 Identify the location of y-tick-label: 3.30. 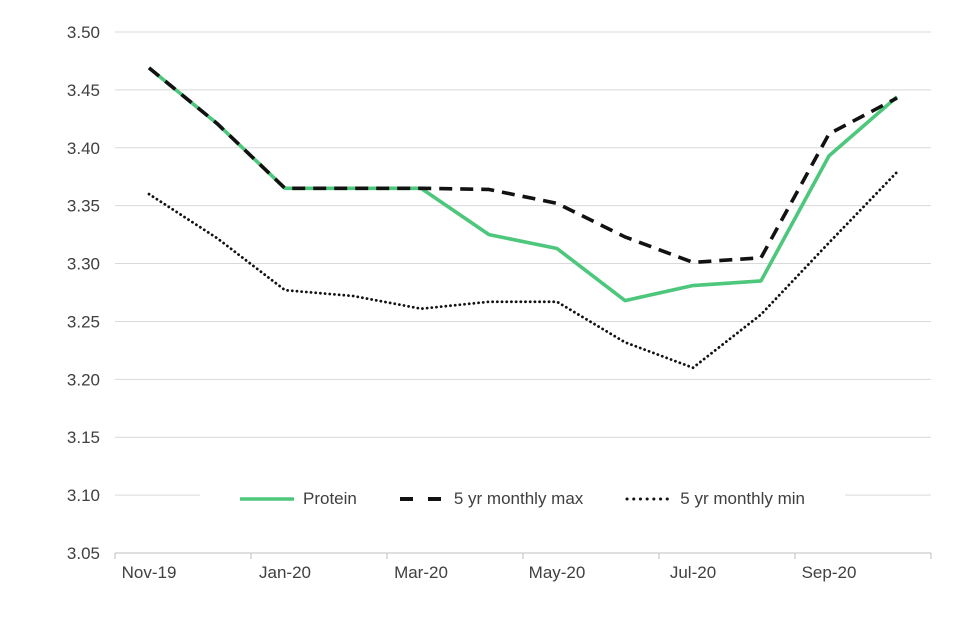
(83, 264).